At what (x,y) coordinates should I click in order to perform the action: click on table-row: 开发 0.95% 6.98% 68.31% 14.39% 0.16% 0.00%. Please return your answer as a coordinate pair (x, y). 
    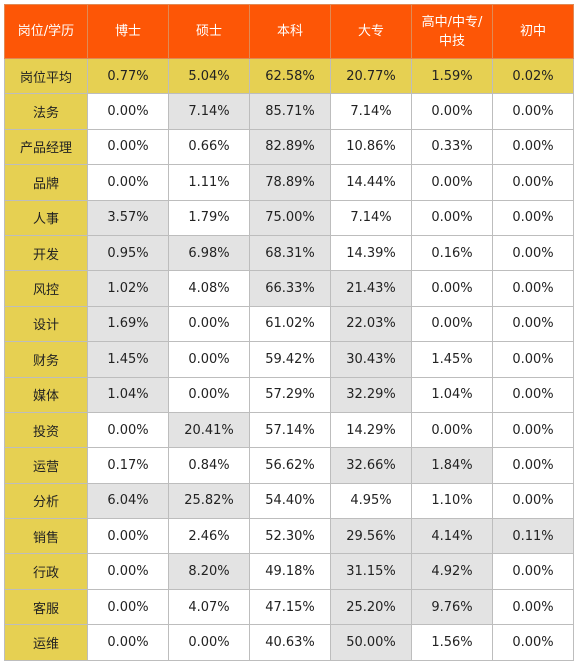
    Looking at the image, I should click on (289, 253).